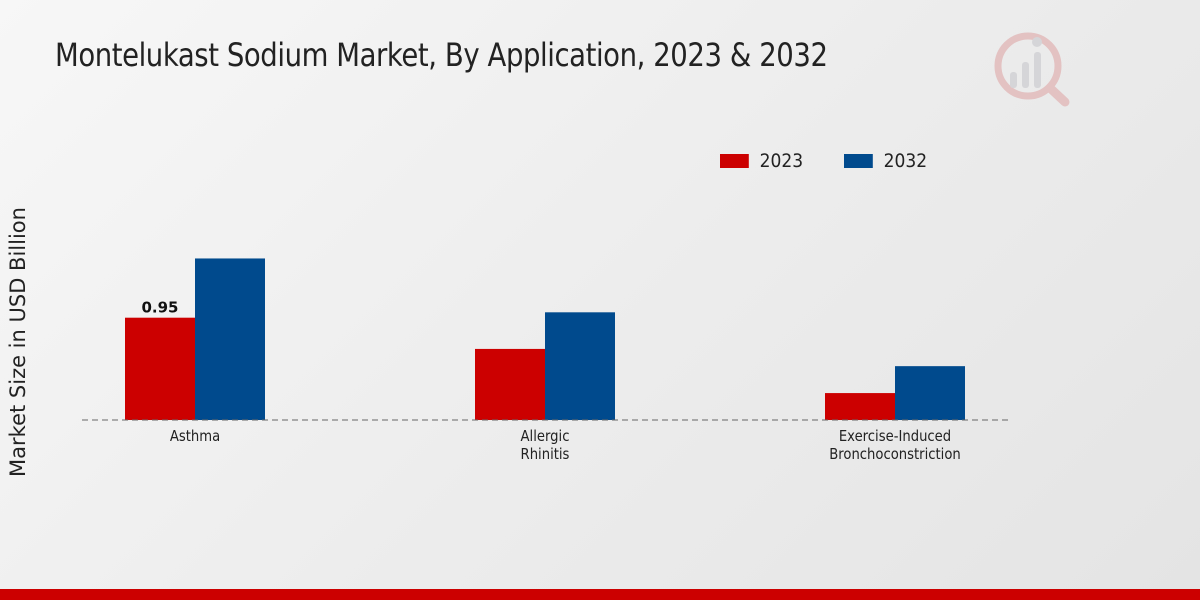  Describe the element at coordinates (734, 161) in the screenshot. I see `legend-swatch-2023` at that location.